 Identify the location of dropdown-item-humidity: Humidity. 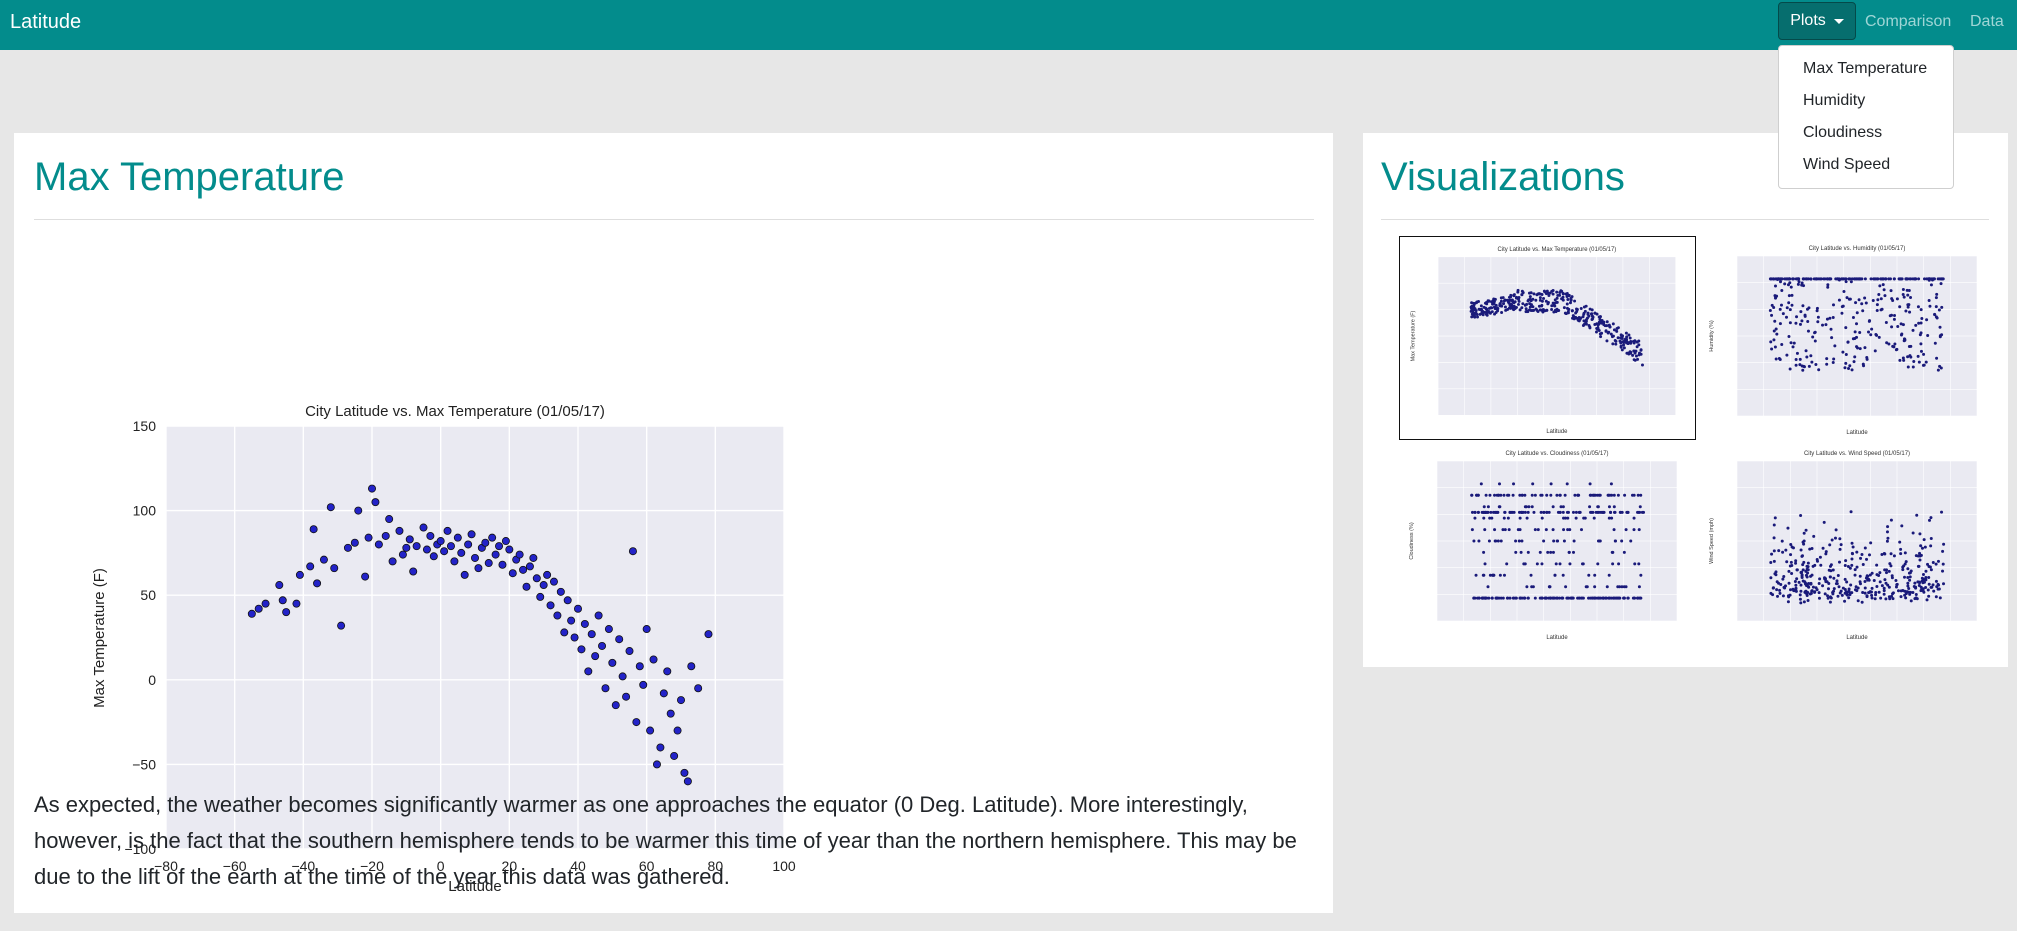
(1834, 100).